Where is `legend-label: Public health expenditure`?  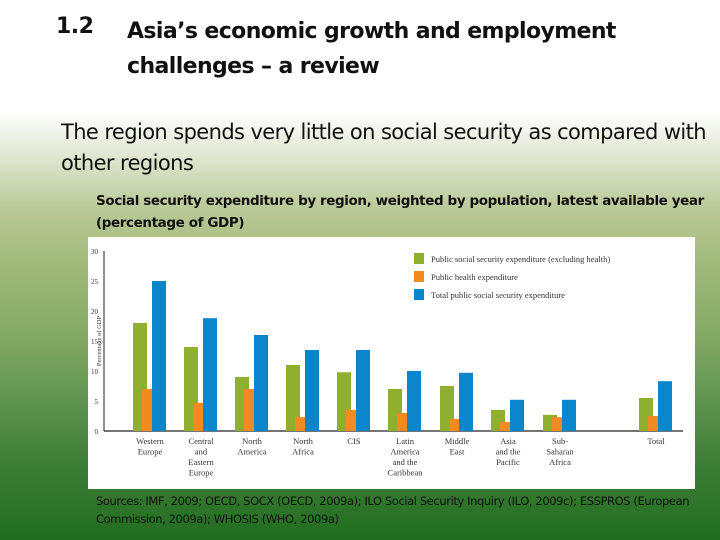
legend-label: Public health expenditure is located at coordinates (474, 277).